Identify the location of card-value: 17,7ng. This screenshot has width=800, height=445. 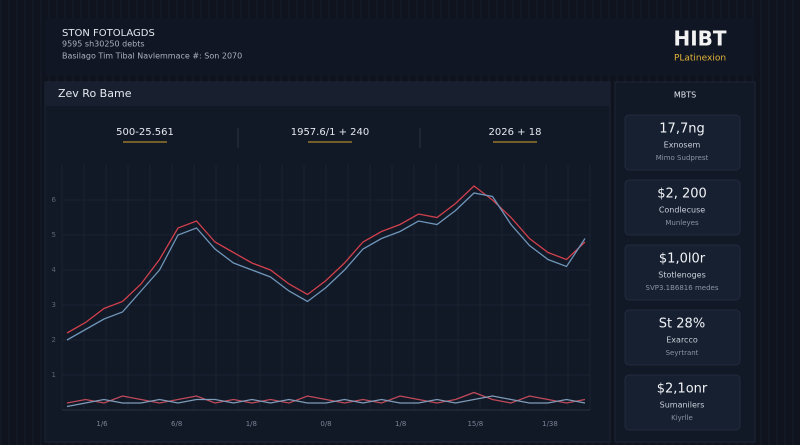
(681, 129).